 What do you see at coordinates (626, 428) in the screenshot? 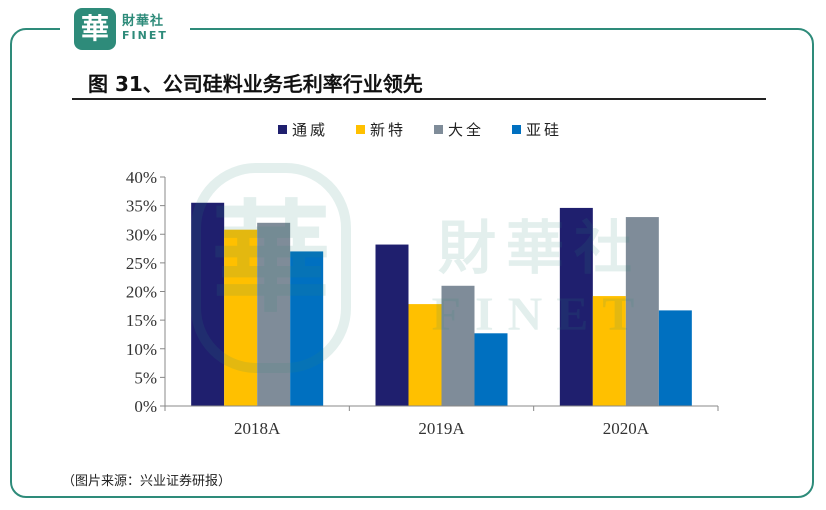
I see `x-tick-label: 2020A` at bounding box center [626, 428].